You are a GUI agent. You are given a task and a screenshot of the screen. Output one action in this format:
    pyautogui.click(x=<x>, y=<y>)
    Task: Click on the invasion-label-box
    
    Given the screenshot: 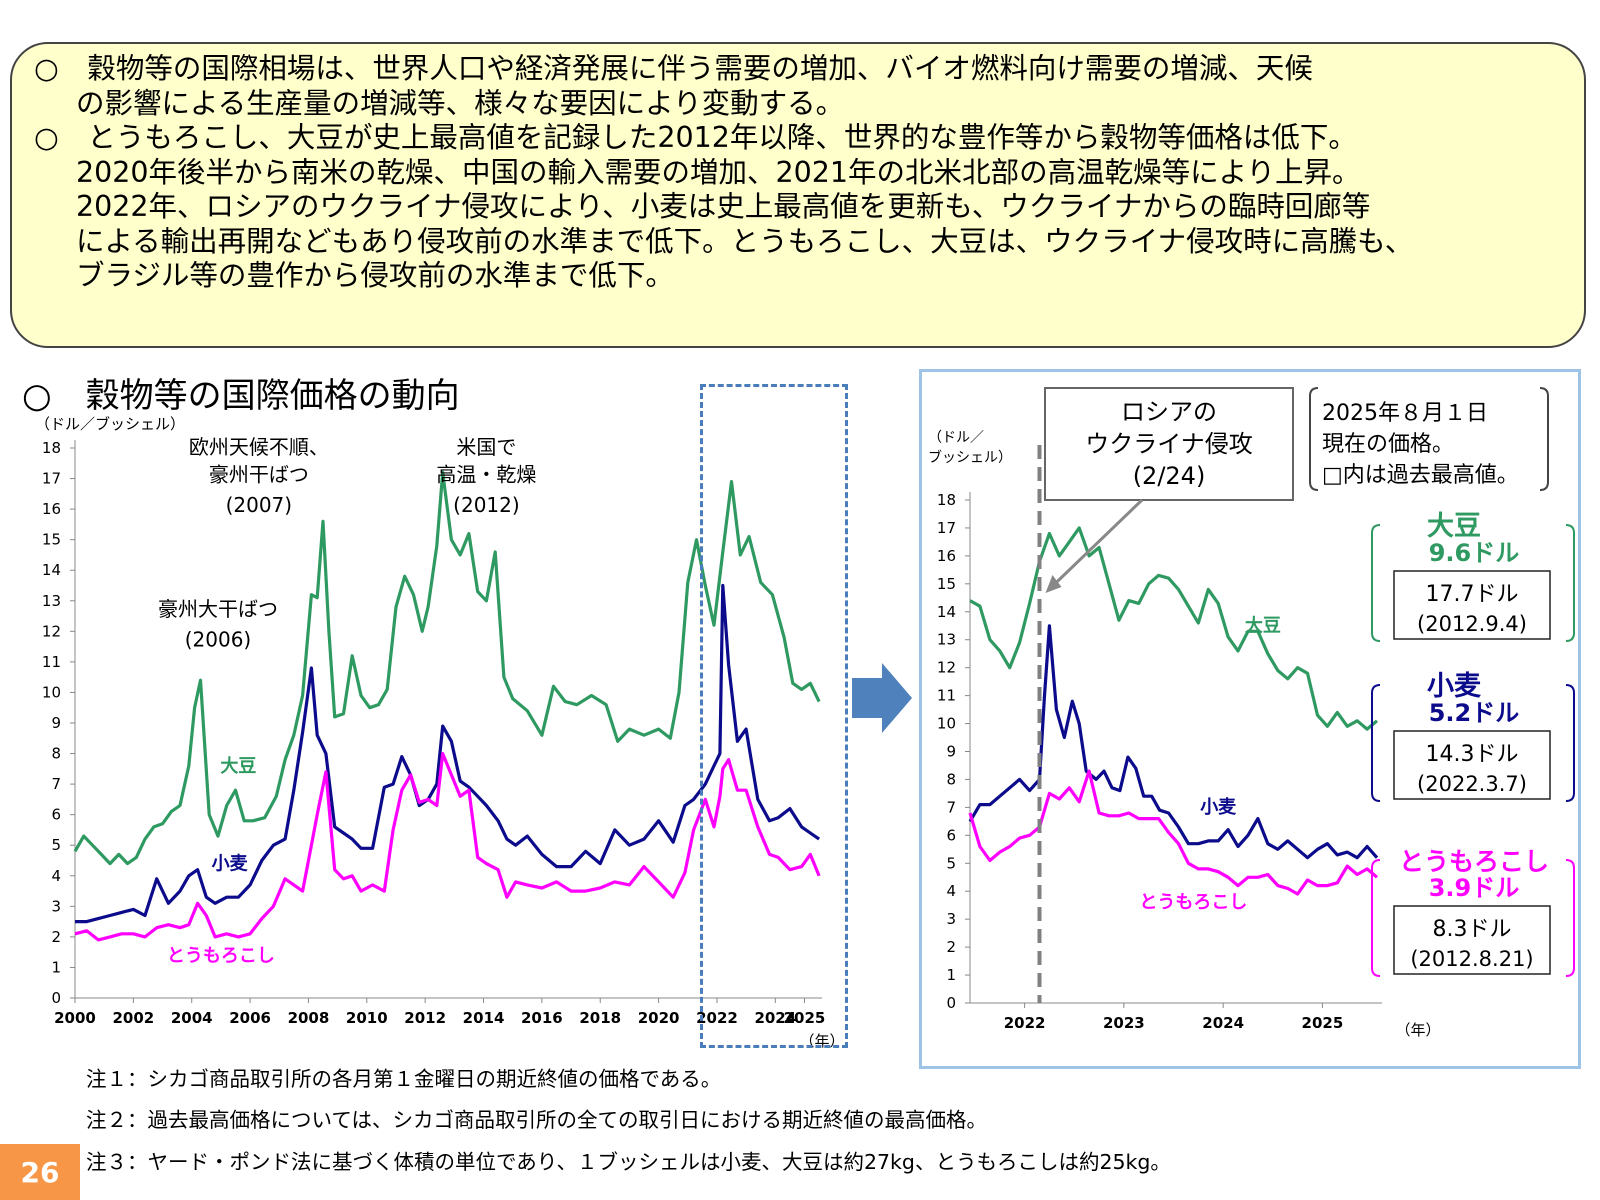 What is the action you would take?
    pyautogui.click(x=1169, y=444)
    